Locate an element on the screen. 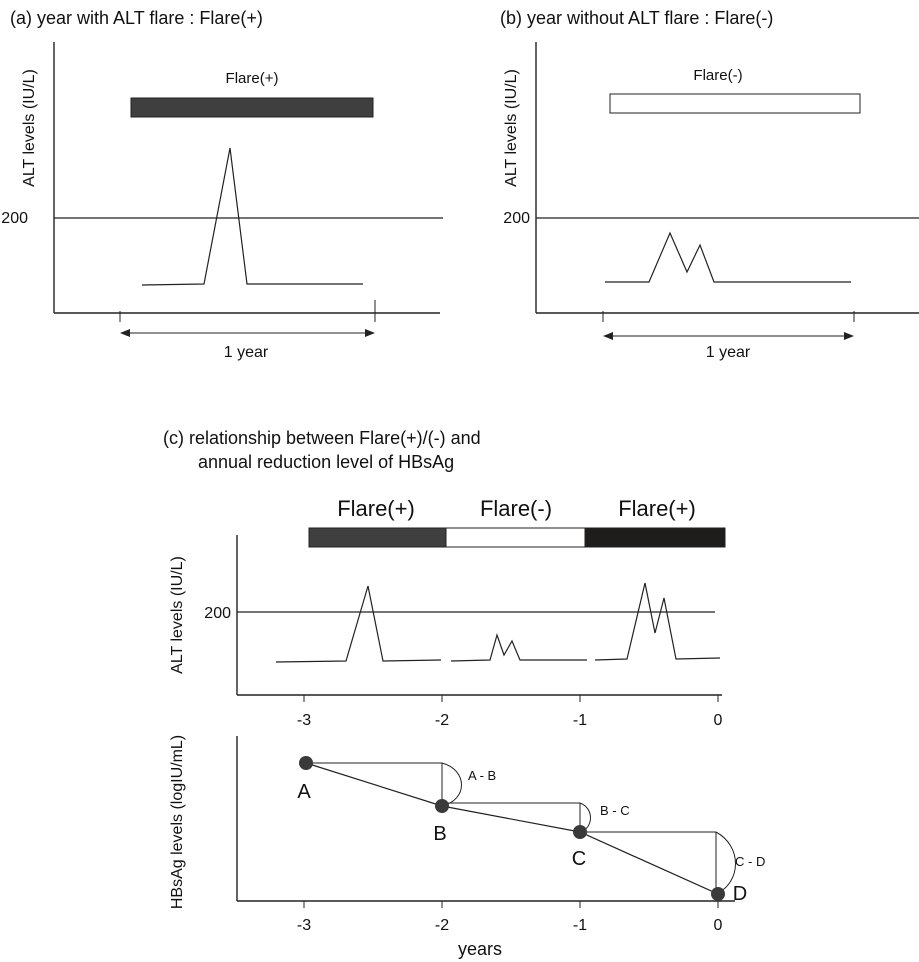  panel-c-hbs-tick-label-3: -1 is located at coordinates (580, 925).